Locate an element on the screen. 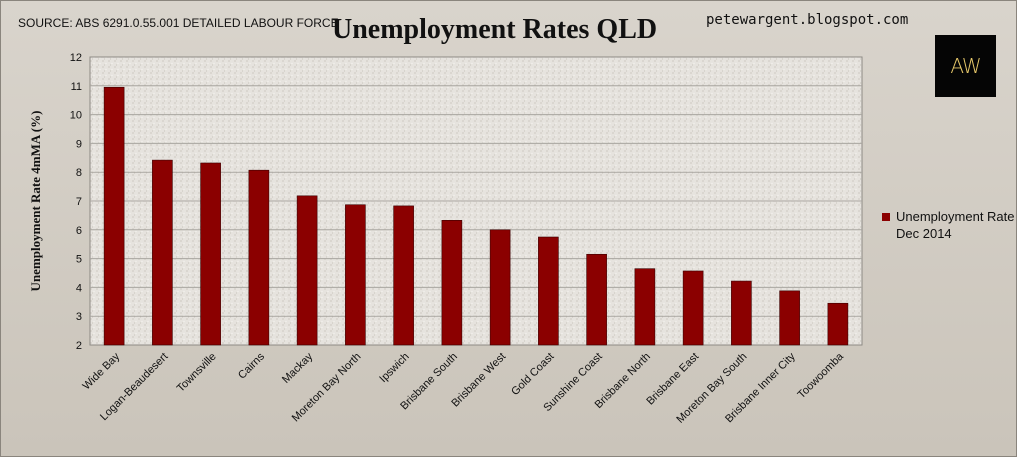  bar-brisbane-south is located at coordinates (452, 282).